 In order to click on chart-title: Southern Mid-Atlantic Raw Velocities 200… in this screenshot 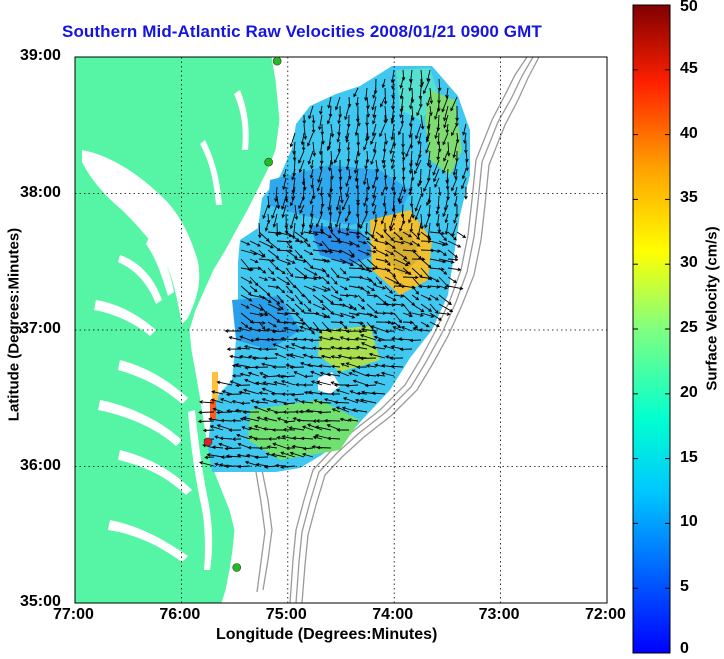, I will do `click(302, 31)`.